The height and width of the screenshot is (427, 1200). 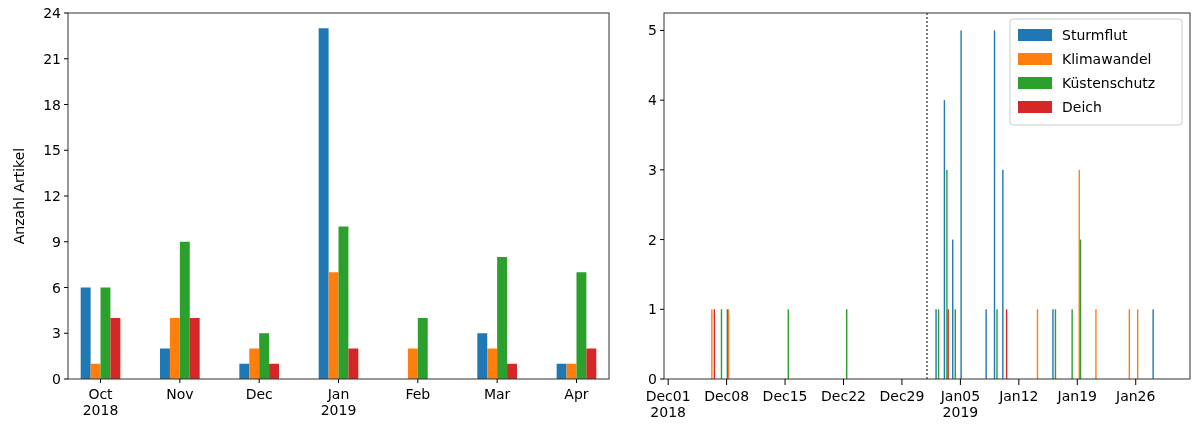 What do you see at coordinates (52, 58) in the screenshot?
I see `y-tick-label: 21` at bounding box center [52, 58].